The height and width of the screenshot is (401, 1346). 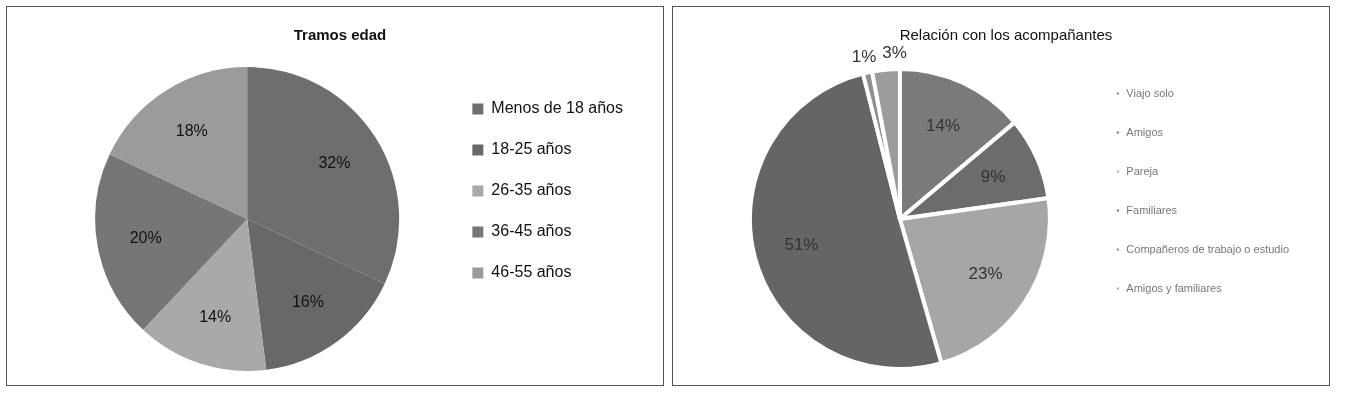 What do you see at coordinates (993, 177) in the screenshot?
I see `data-label: 9%` at bounding box center [993, 177].